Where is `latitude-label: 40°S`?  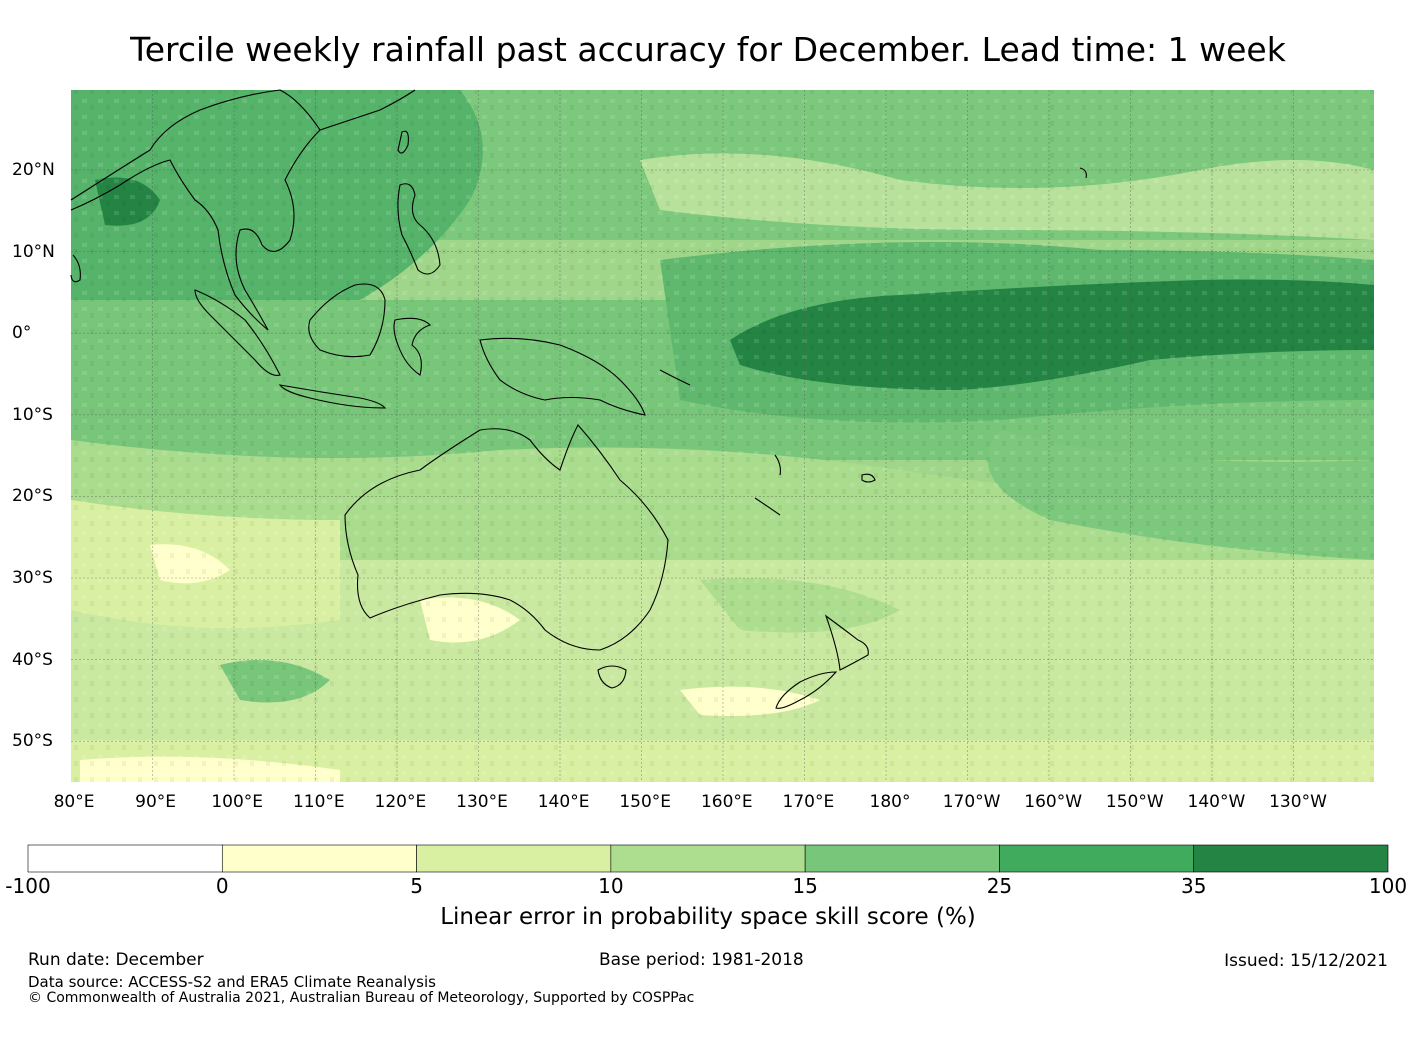 latitude-label: 40°S is located at coordinates (32, 659).